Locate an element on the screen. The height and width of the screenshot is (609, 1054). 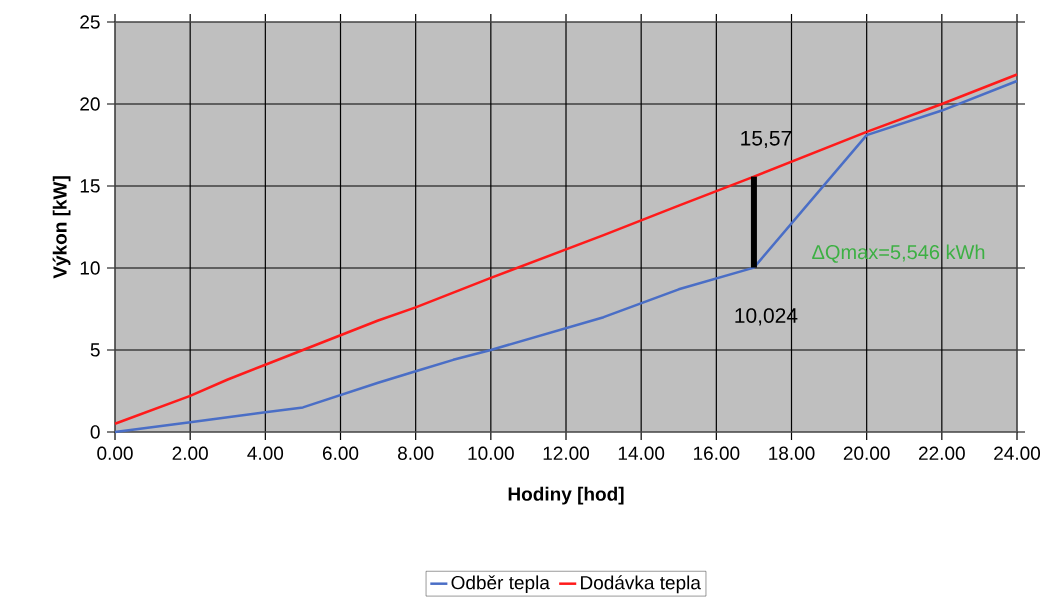
x-tick-label: 18.00 is located at coordinates (792, 453).